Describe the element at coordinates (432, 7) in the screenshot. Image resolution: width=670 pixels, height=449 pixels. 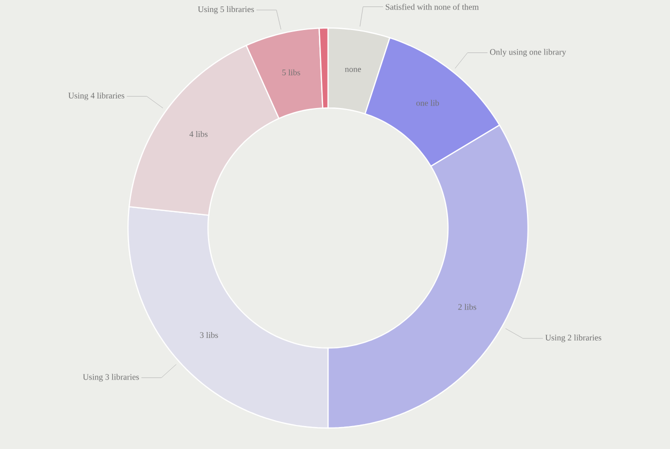
I see `slice-label: Satisfied with none of them` at that location.